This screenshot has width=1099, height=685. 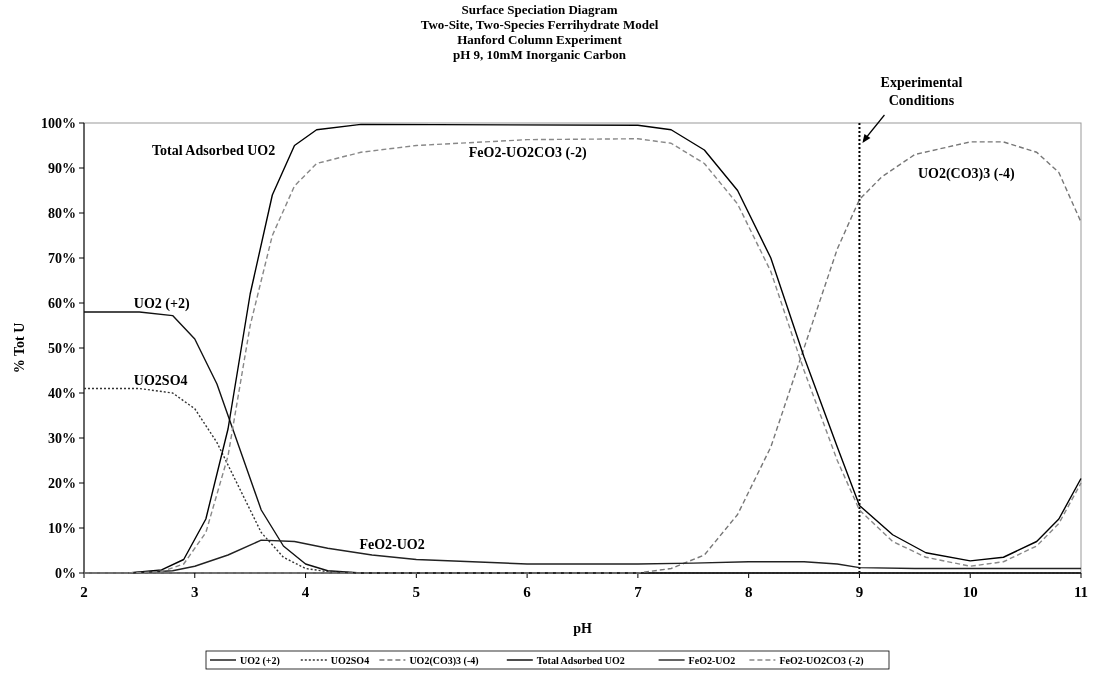 I want to click on y-tick-label: 0%, so click(x=65, y=573).